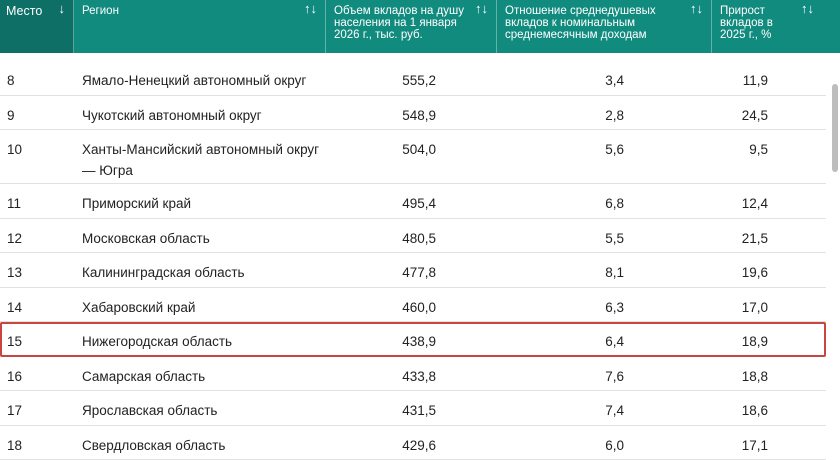 This screenshot has height=460, width=840. I want to click on ratio-cell: 6,0, so click(530, 441).